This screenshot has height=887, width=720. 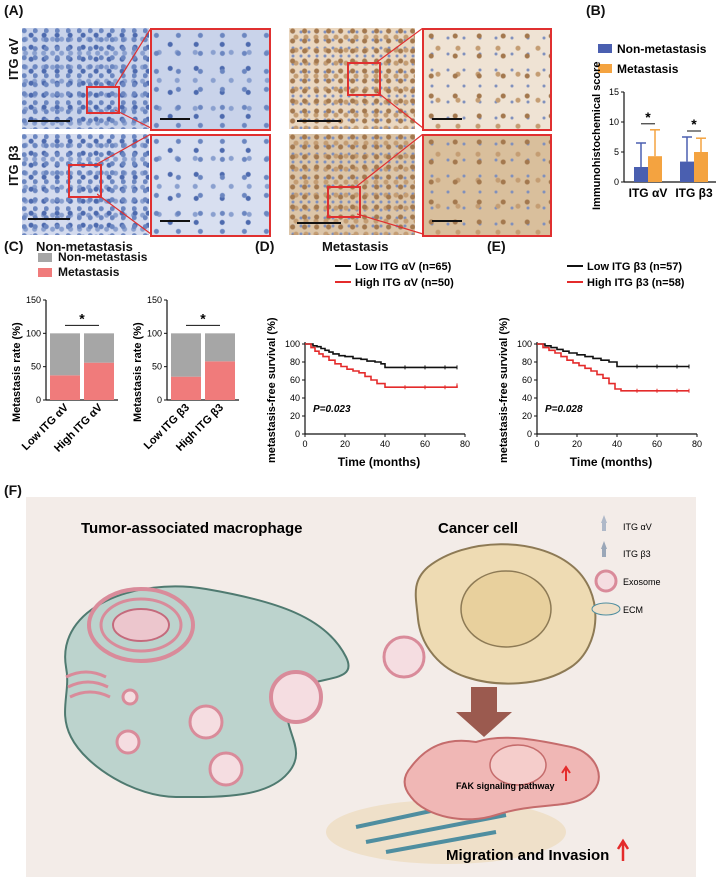 What do you see at coordinates (634, 267) in the screenshot?
I see `legend-label: Low ITG β3 (n=57)` at bounding box center [634, 267].